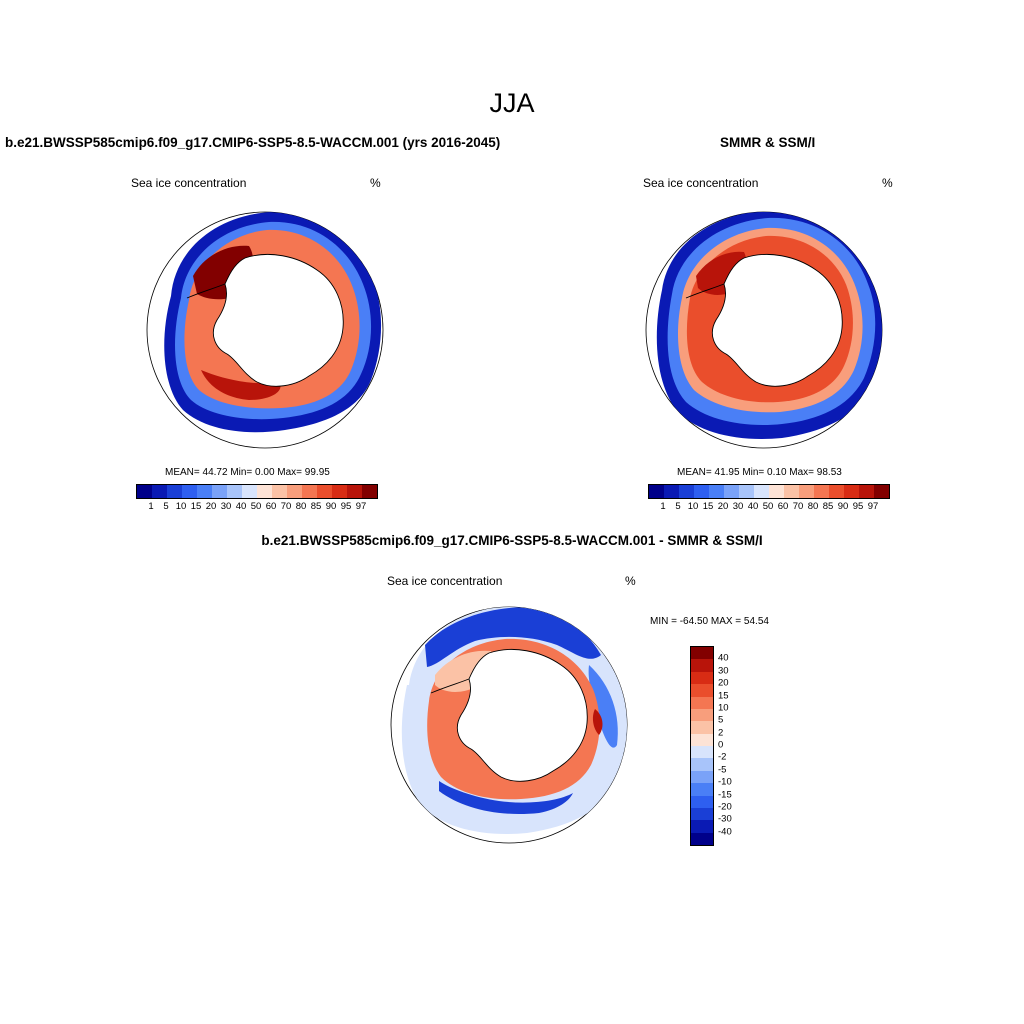 This screenshot has width=1024, height=1024. I want to click on panel-2-title: SMMR & SSM/I, so click(768, 142).